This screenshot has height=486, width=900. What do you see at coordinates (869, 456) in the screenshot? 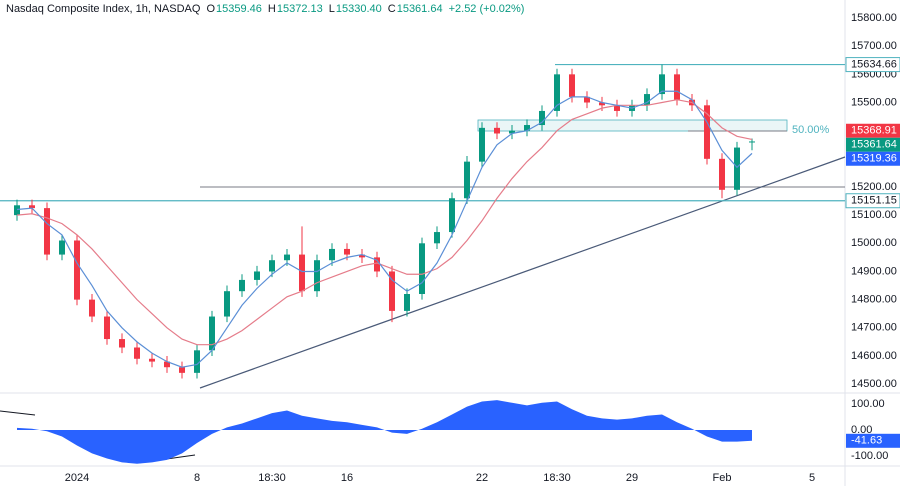
I see `y-tick-label: -100.00` at bounding box center [869, 456].